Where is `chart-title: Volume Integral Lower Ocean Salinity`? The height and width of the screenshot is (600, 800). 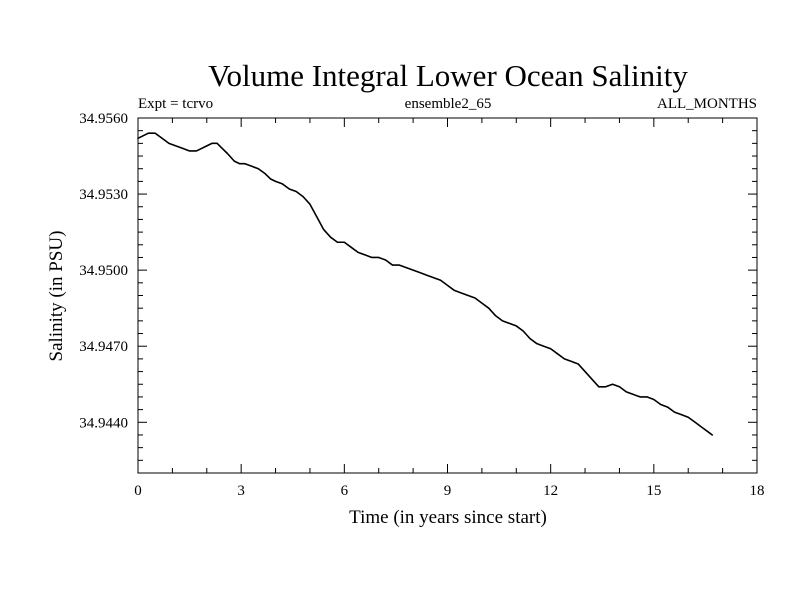
chart-title: Volume Integral Lower Ocean Salinity is located at coordinates (448, 75).